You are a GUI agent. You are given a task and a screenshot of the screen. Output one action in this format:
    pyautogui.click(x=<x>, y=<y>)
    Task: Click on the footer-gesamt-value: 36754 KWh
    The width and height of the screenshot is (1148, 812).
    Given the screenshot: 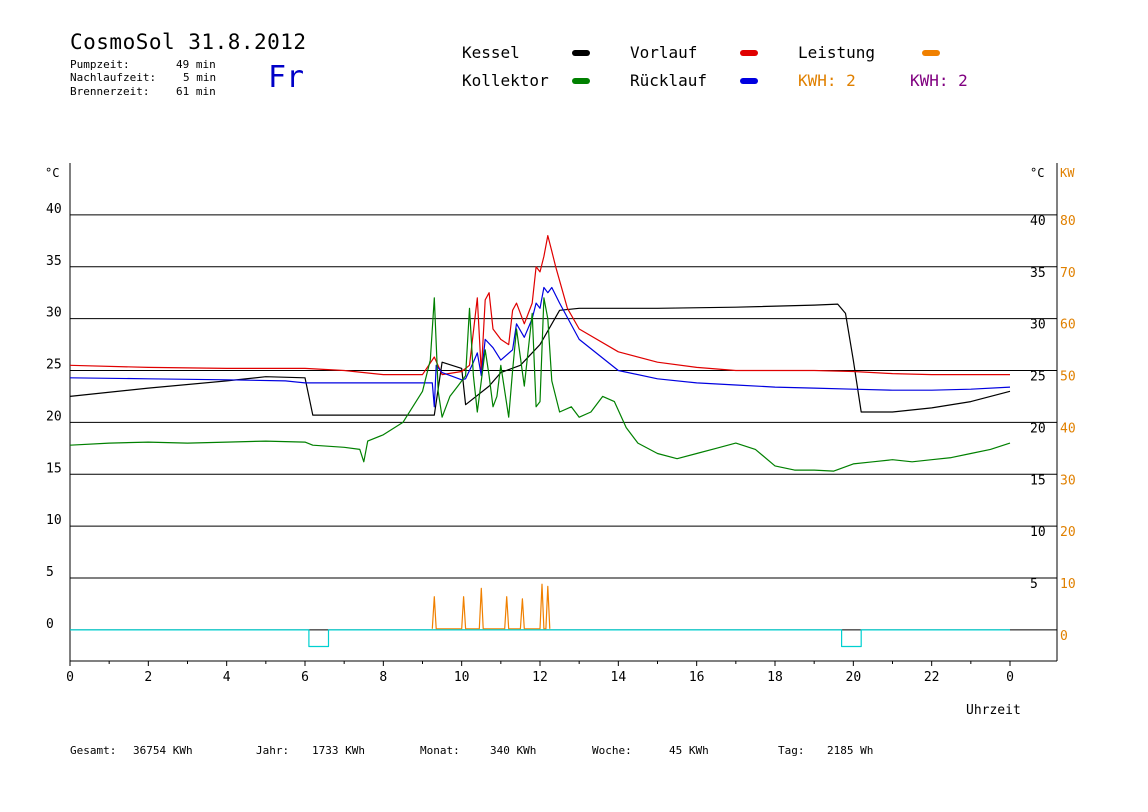 What is the action you would take?
    pyautogui.click(x=163, y=750)
    